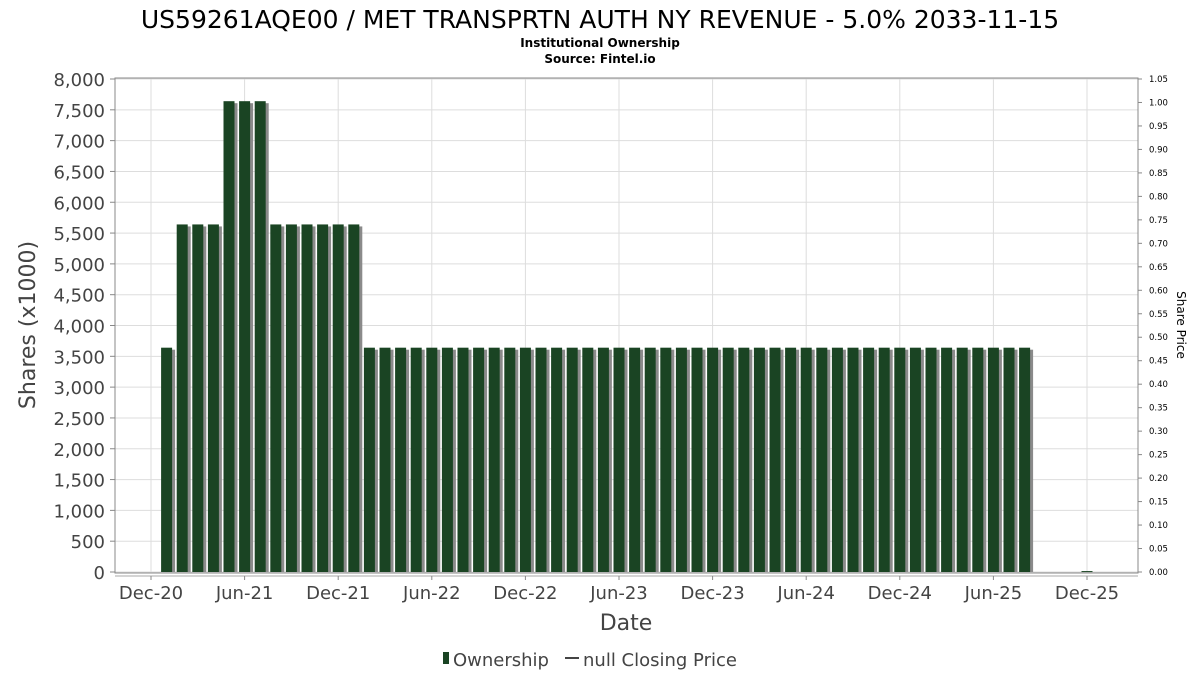  Describe the element at coordinates (712, 593) in the screenshot. I see `x-tick-label: Dec-23` at that location.